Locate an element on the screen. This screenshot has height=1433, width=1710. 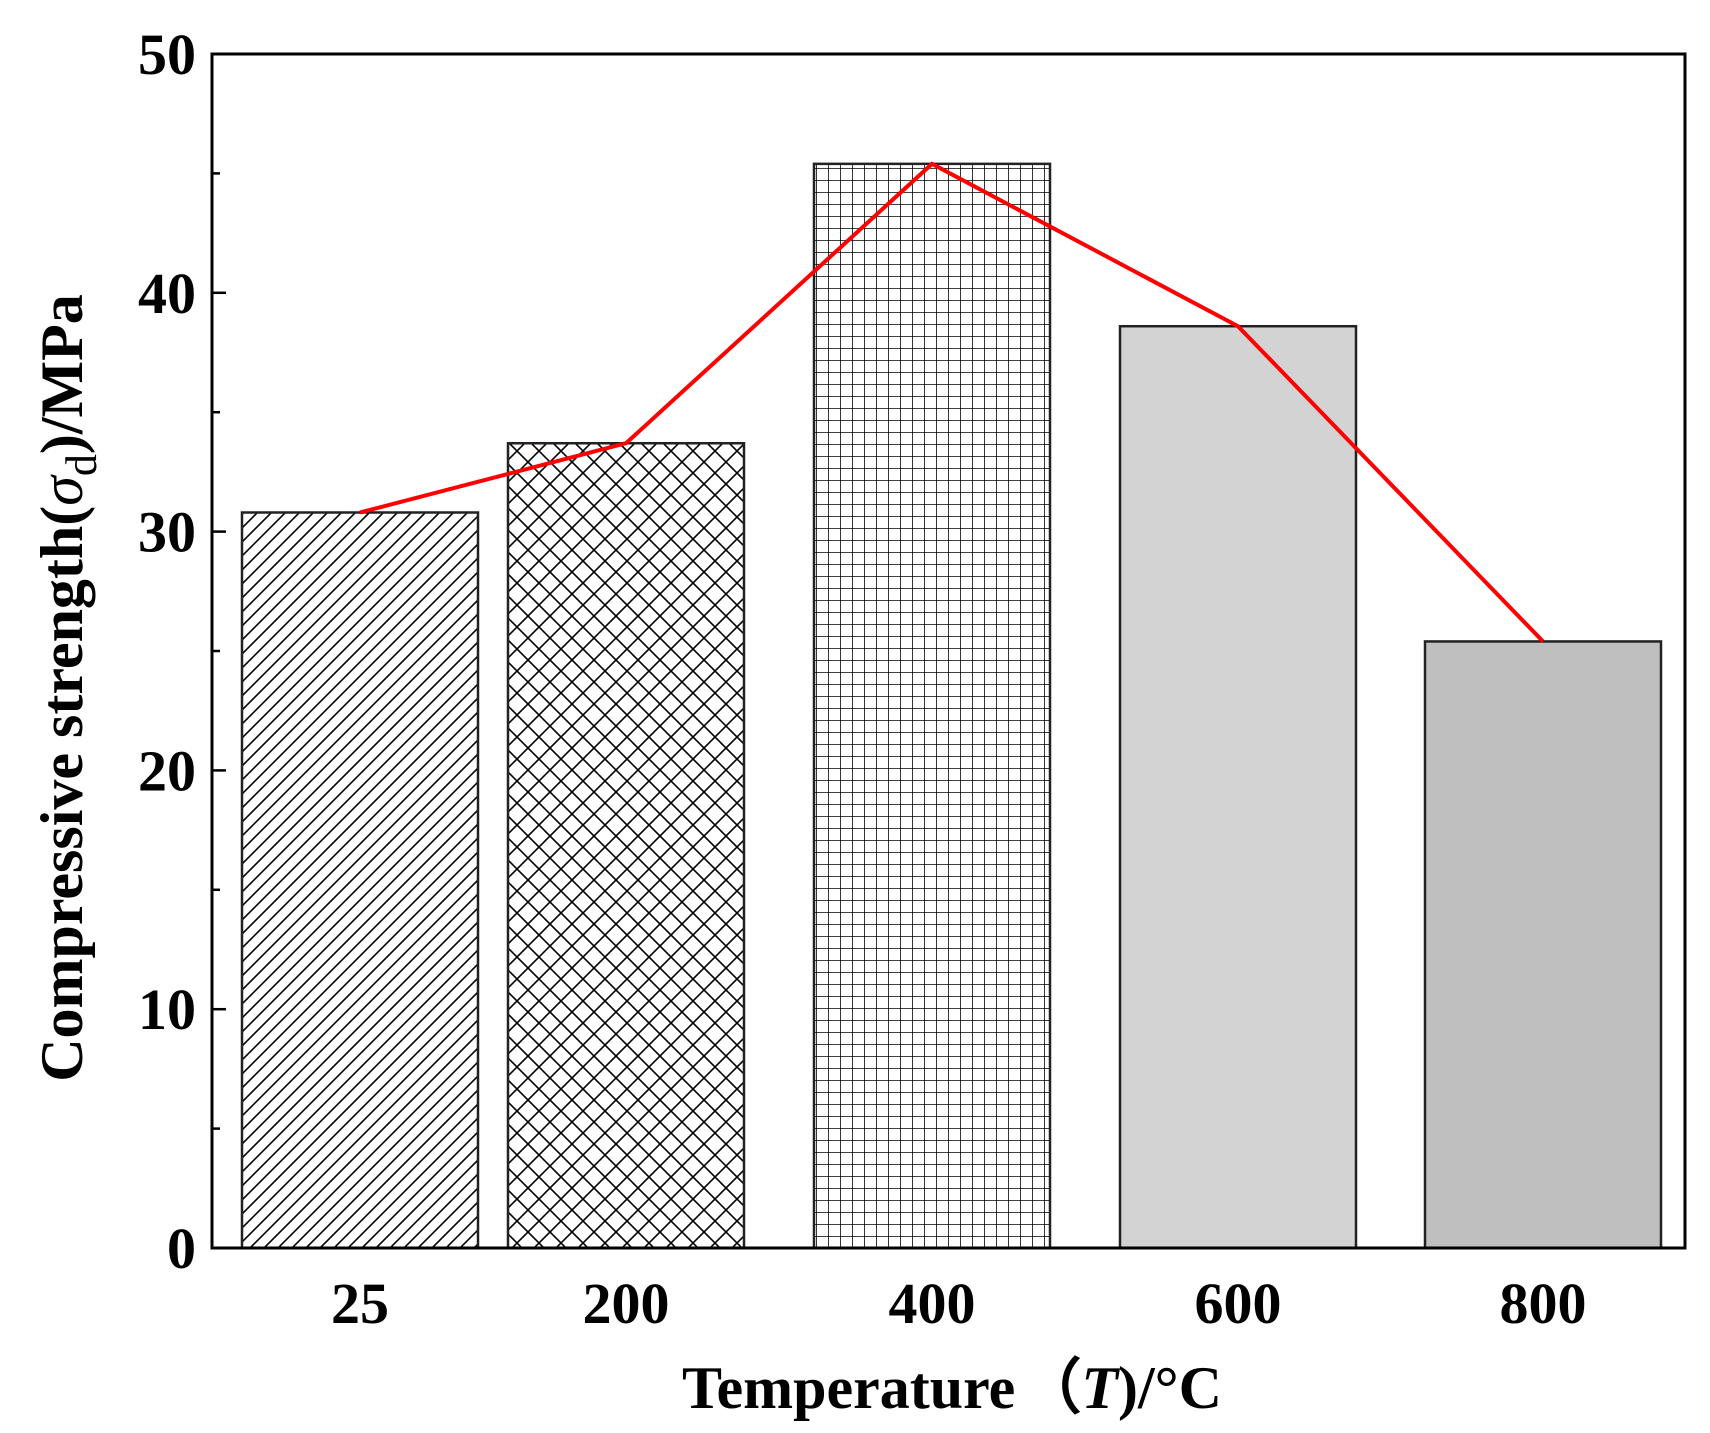
y-tick-label: 20 is located at coordinates (167, 770).